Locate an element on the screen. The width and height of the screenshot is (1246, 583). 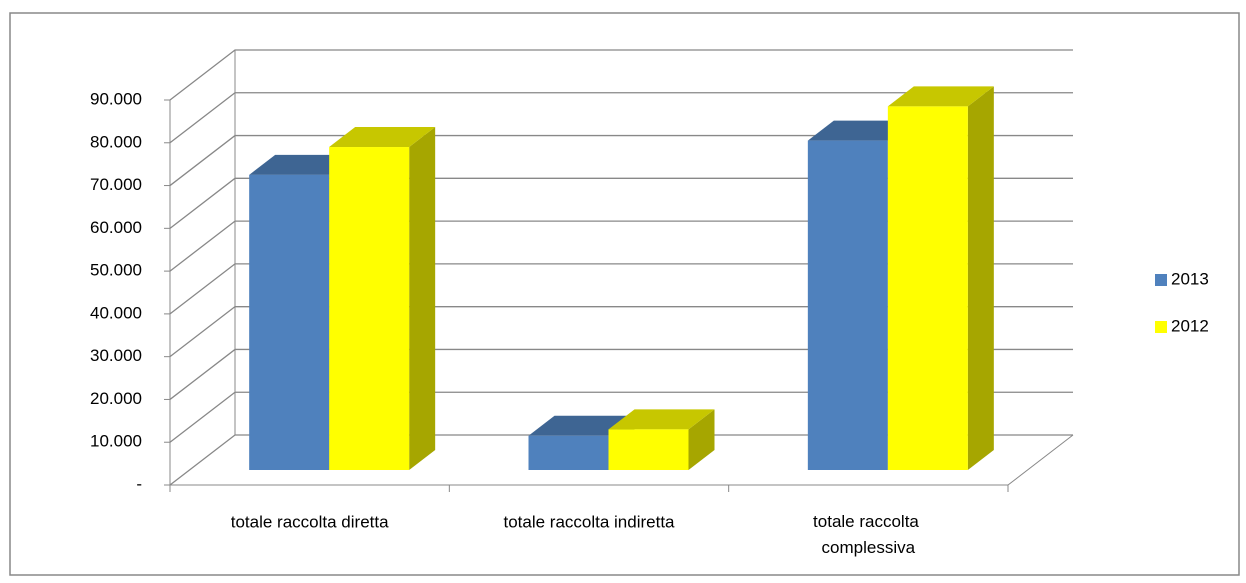
legend-label: 2013 is located at coordinates (1190, 278).